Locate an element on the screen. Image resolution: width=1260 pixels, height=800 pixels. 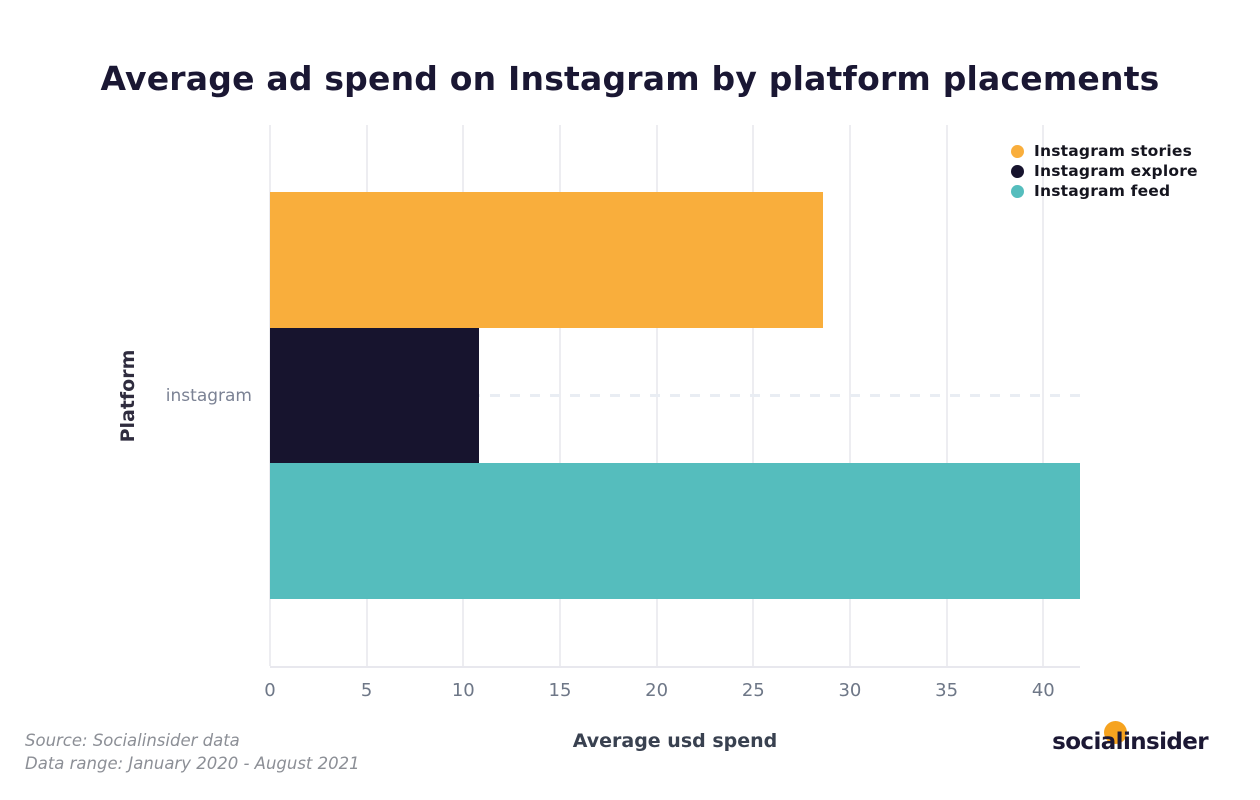
x-tick-label: 40 is located at coordinates (1043, 690).